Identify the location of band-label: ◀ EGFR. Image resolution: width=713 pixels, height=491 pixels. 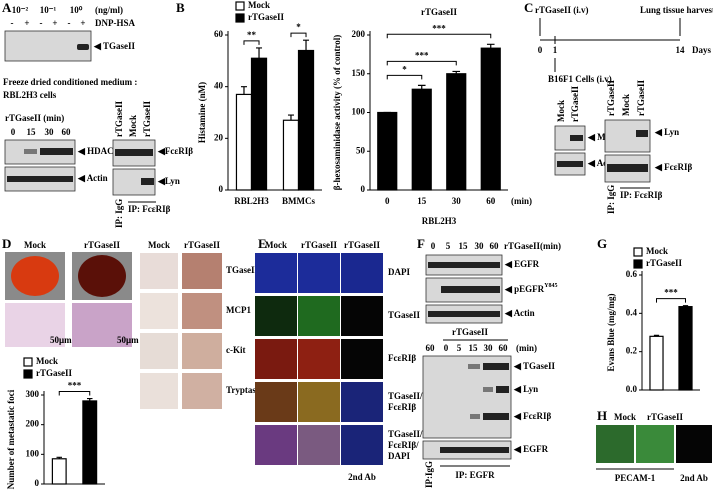
(531, 449).